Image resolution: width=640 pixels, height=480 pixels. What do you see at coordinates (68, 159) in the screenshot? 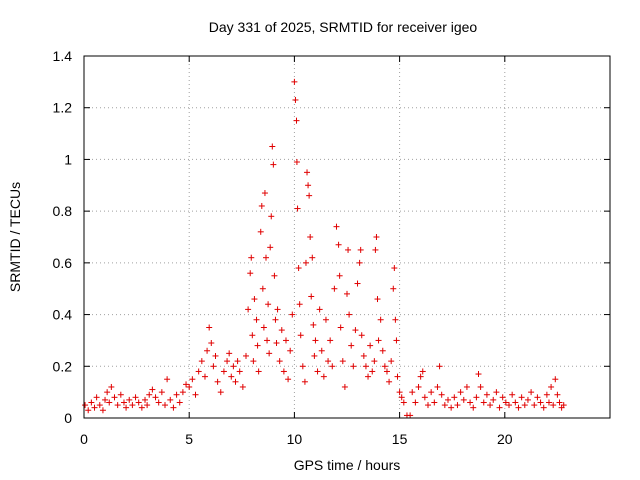
I see `y-tick-label: 1` at bounding box center [68, 159].